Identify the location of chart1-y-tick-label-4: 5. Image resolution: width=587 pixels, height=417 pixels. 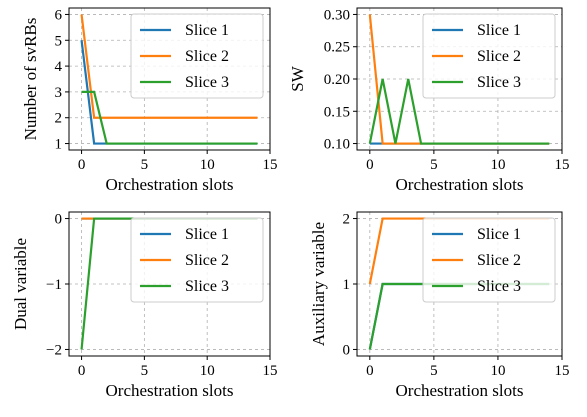
(59, 41).